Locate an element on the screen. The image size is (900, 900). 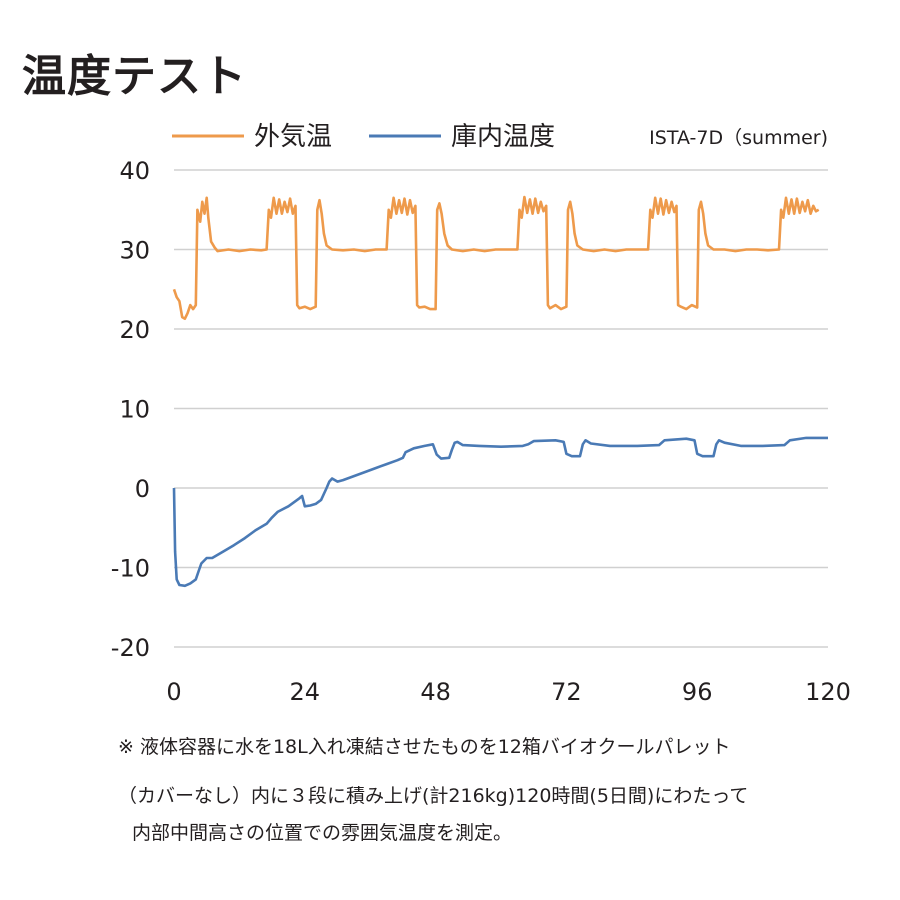
x-tick-label: 72 is located at coordinates (566, 692).